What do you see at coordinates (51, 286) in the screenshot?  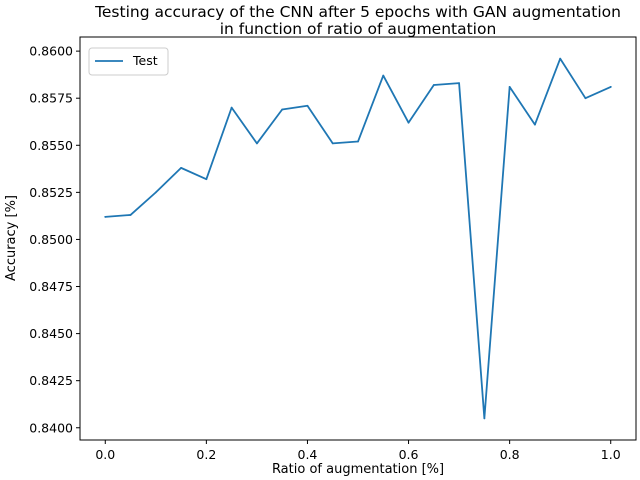 I see `y-tick-label: 0.8475` at bounding box center [51, 286].